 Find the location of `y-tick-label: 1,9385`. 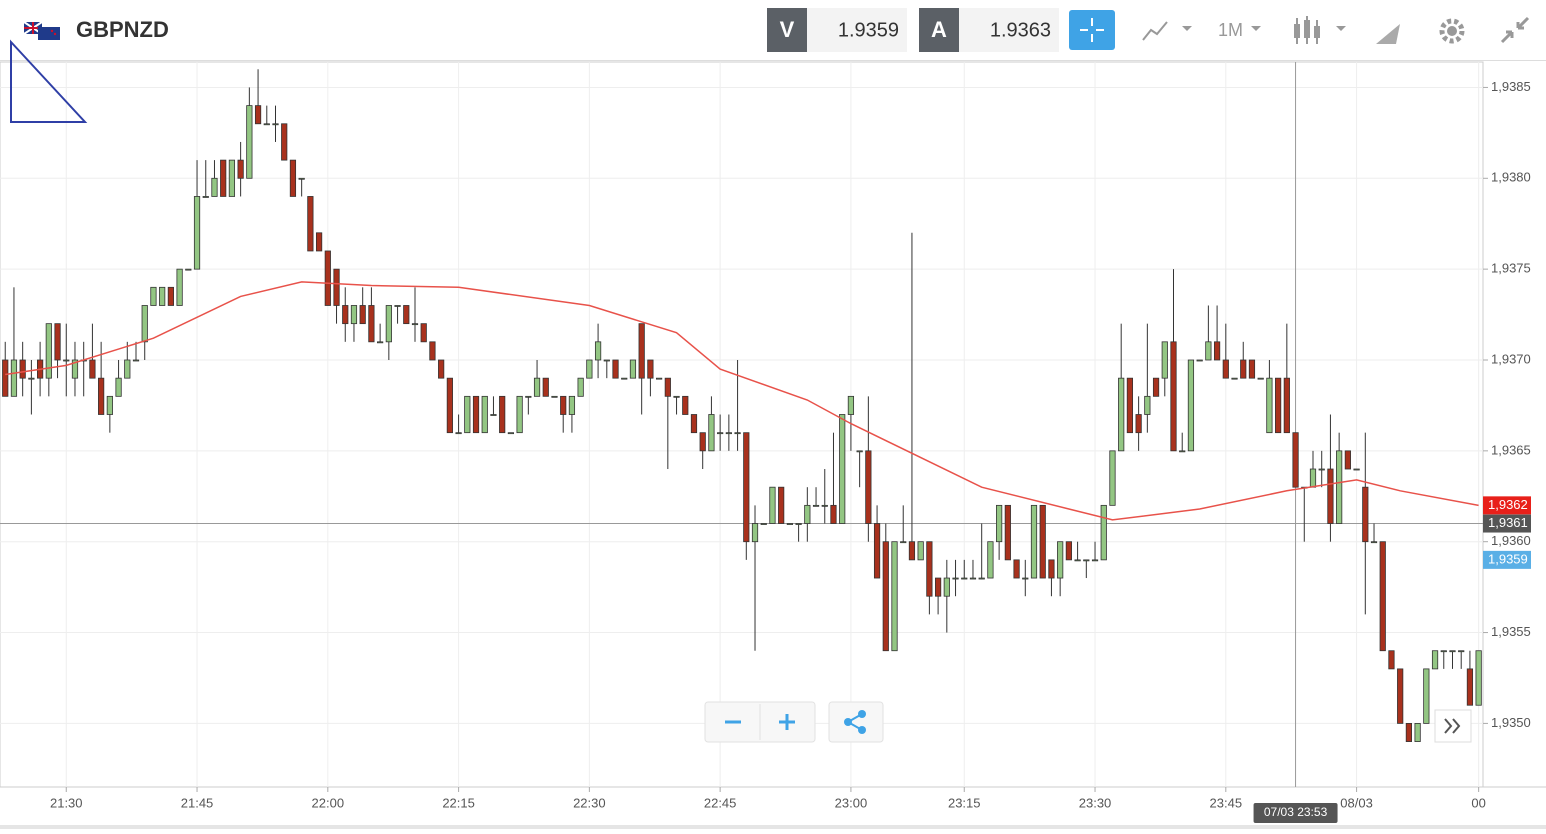

y-tick-label: 1,9385 is located at coordinates (1511, 86).